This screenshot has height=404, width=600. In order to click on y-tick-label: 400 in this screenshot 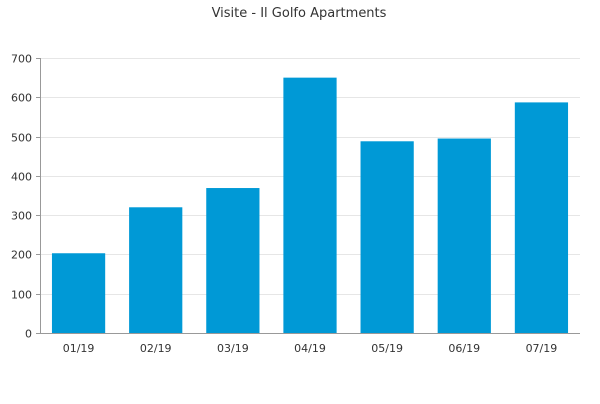, I will do `click(21, 177)`.